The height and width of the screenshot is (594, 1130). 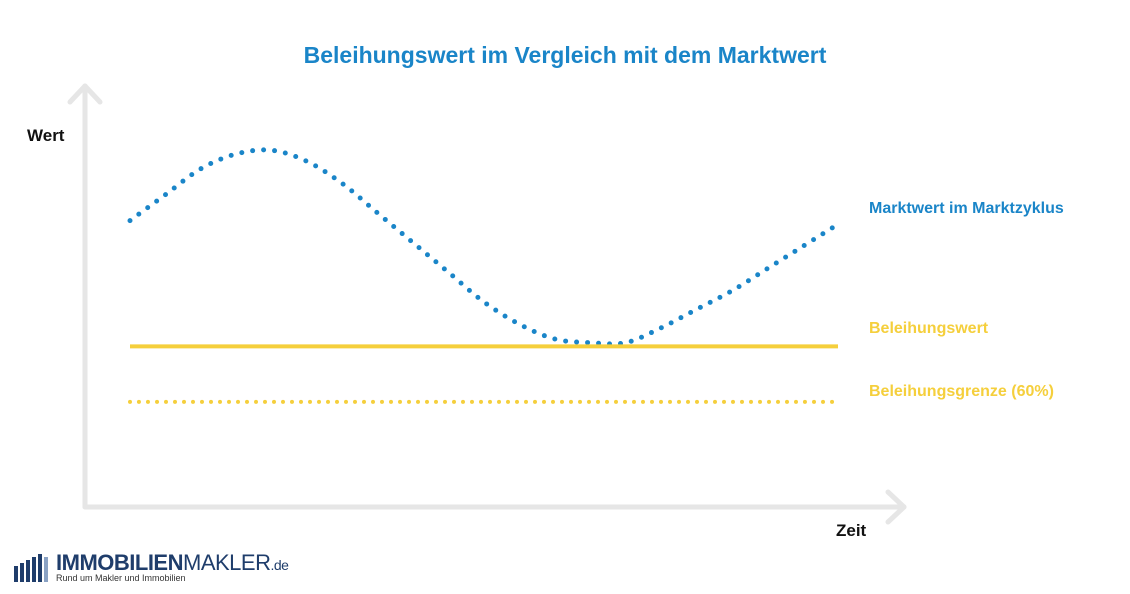 I want to click on y-axis-arrow, so click(x=85, y=94).